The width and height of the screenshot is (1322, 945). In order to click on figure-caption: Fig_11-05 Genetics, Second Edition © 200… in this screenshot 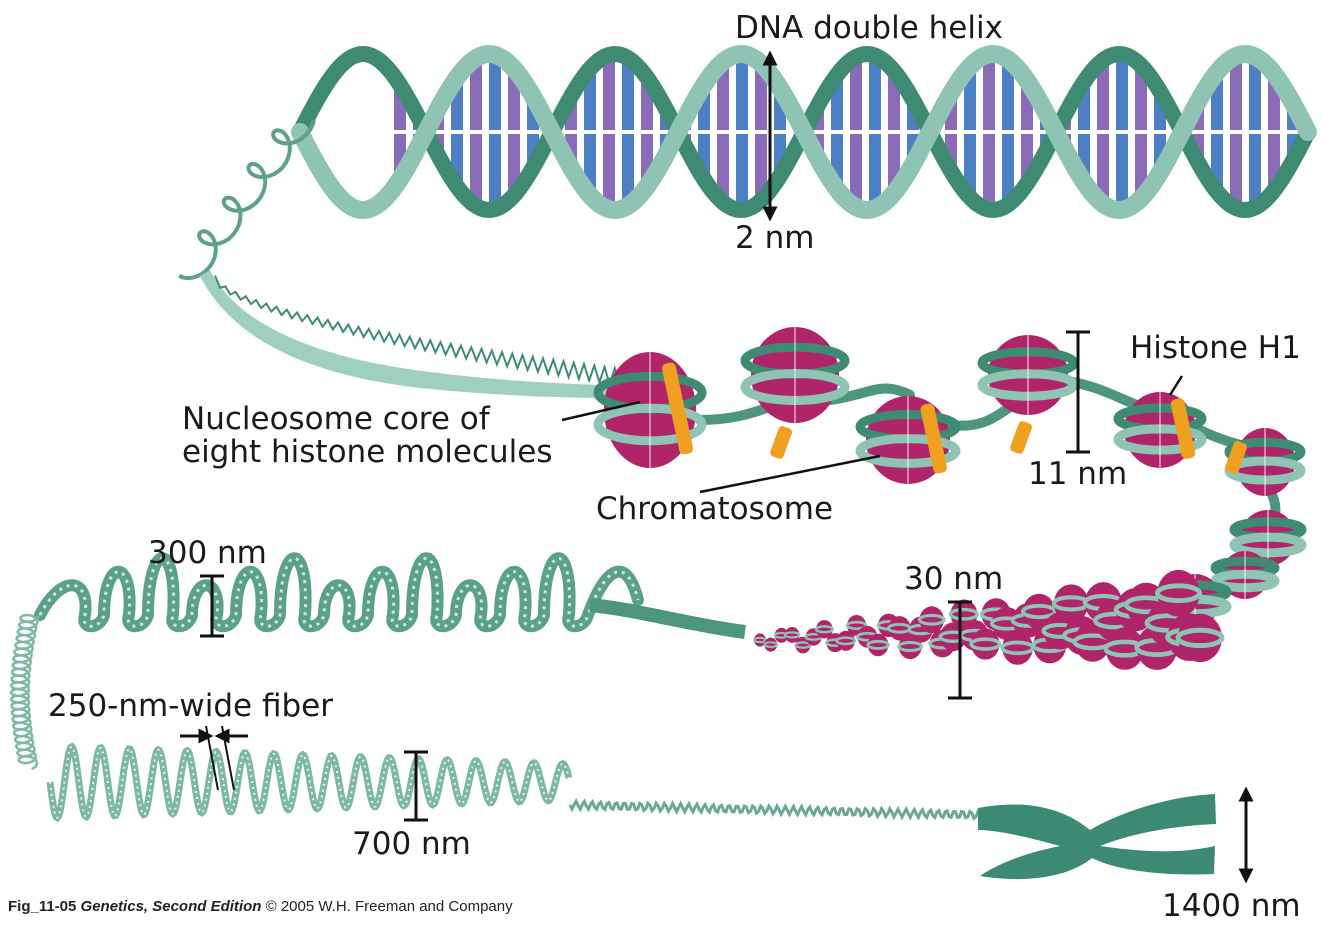, I will do `click(260, 906)`.